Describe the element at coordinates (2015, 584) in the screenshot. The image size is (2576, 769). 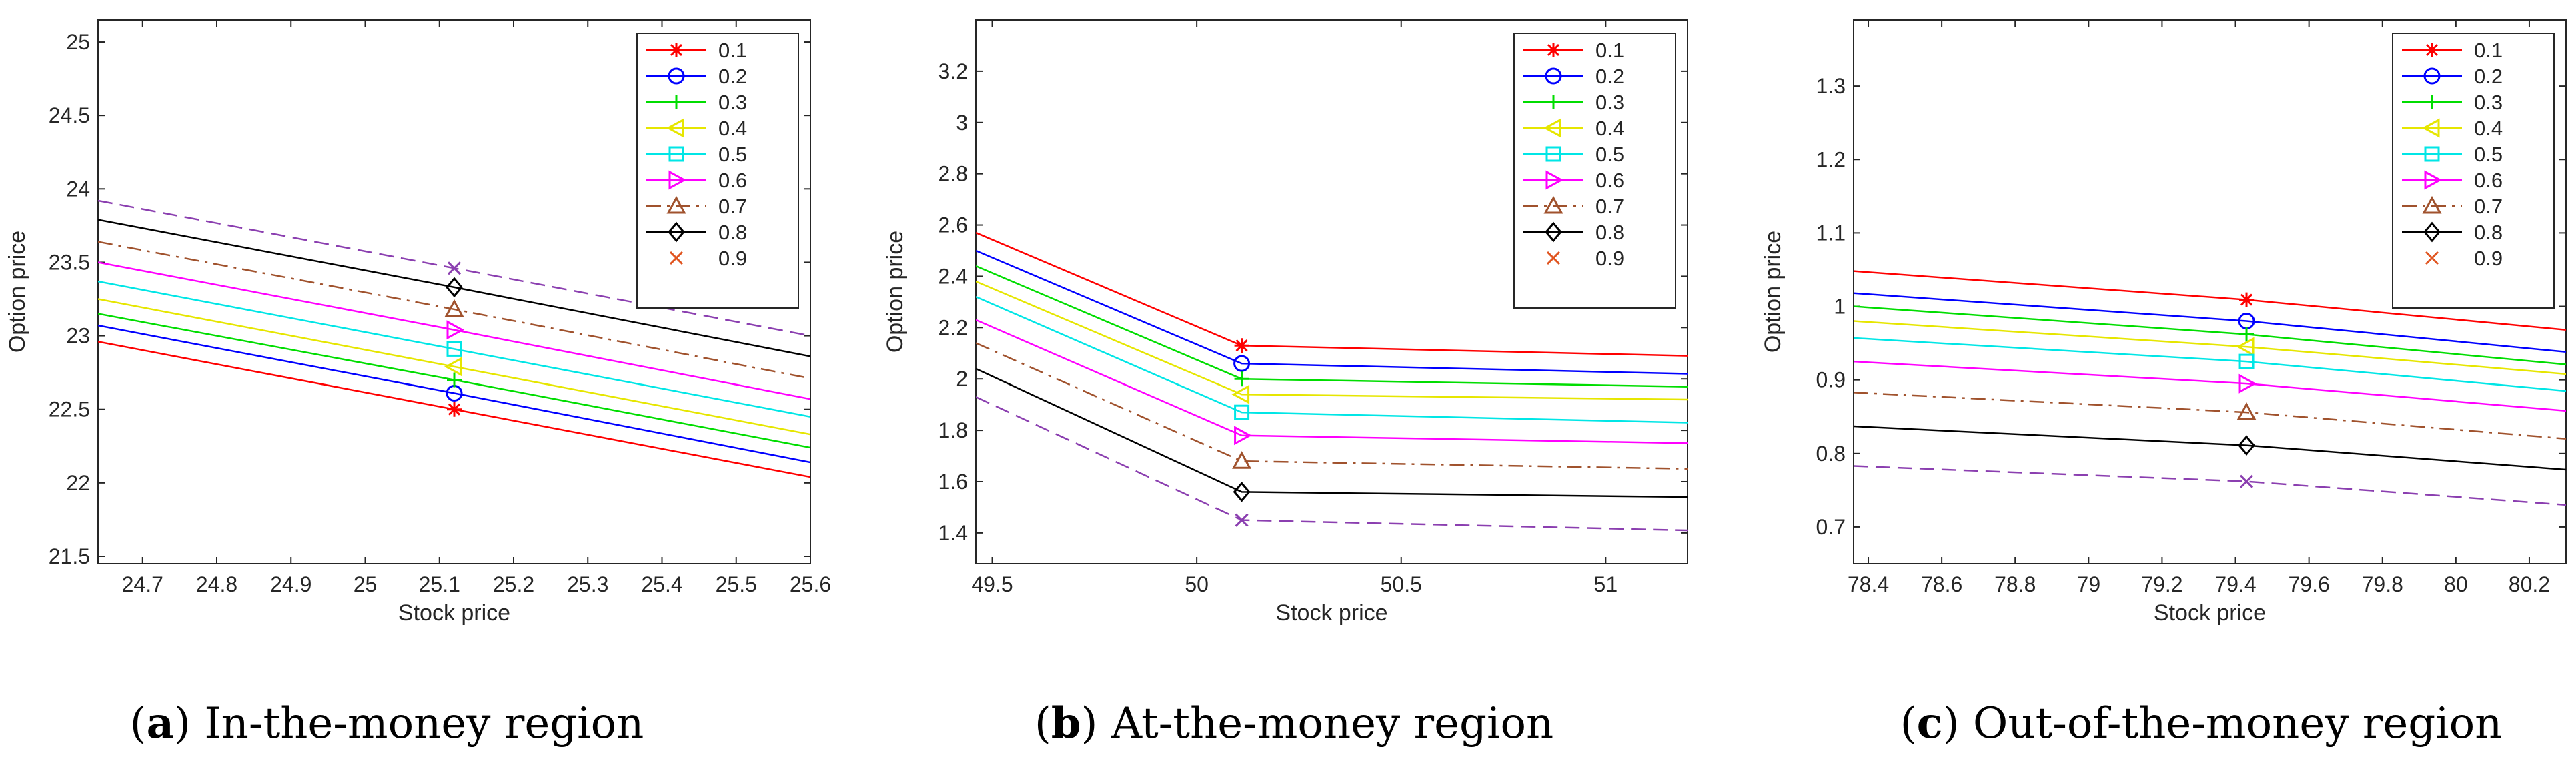
I see `x-tick-label: 78.8` at that location.